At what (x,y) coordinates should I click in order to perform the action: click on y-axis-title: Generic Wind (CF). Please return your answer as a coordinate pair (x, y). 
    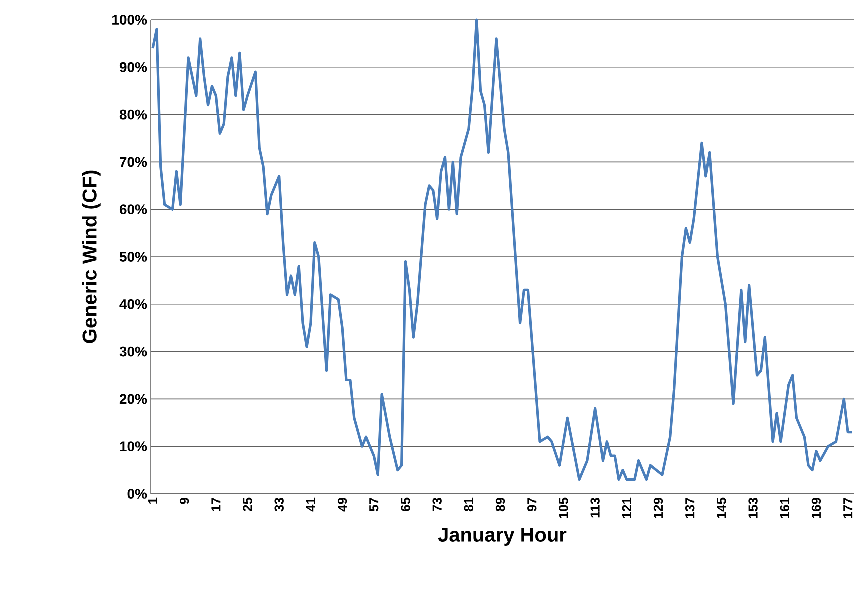
    Looking at the image, I should click on (91, 257).